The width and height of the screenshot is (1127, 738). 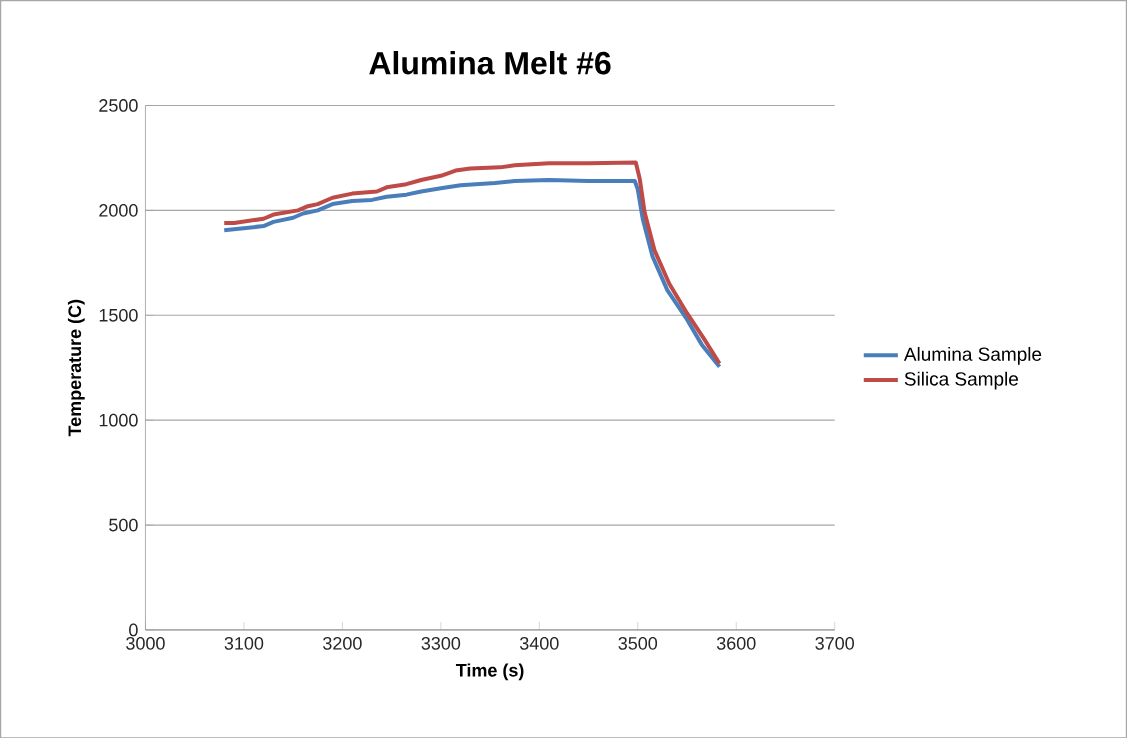 I want to click on y-axis-title: Temperature (C), so click(x=76, y=368).